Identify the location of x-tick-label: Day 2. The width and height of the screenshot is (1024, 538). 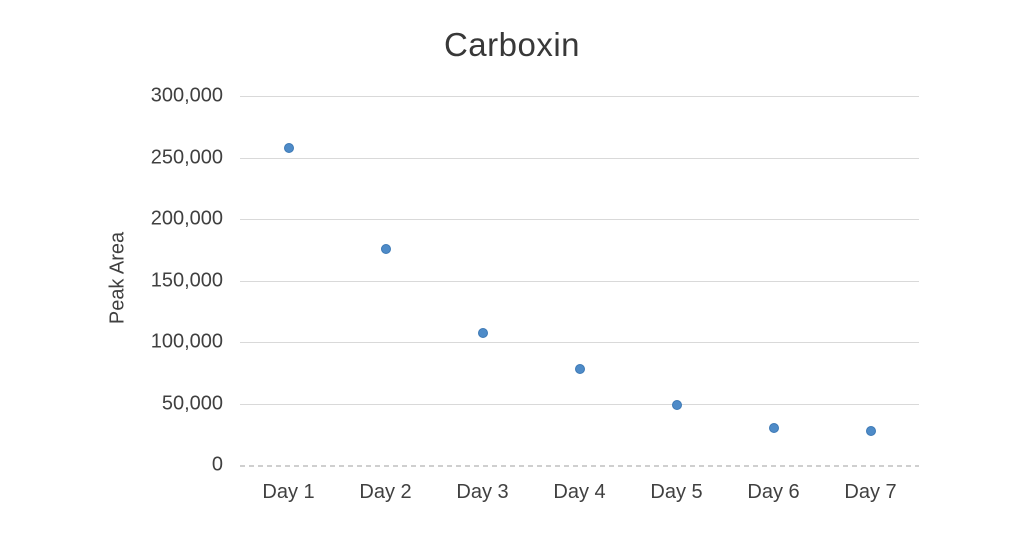
(385, 492).